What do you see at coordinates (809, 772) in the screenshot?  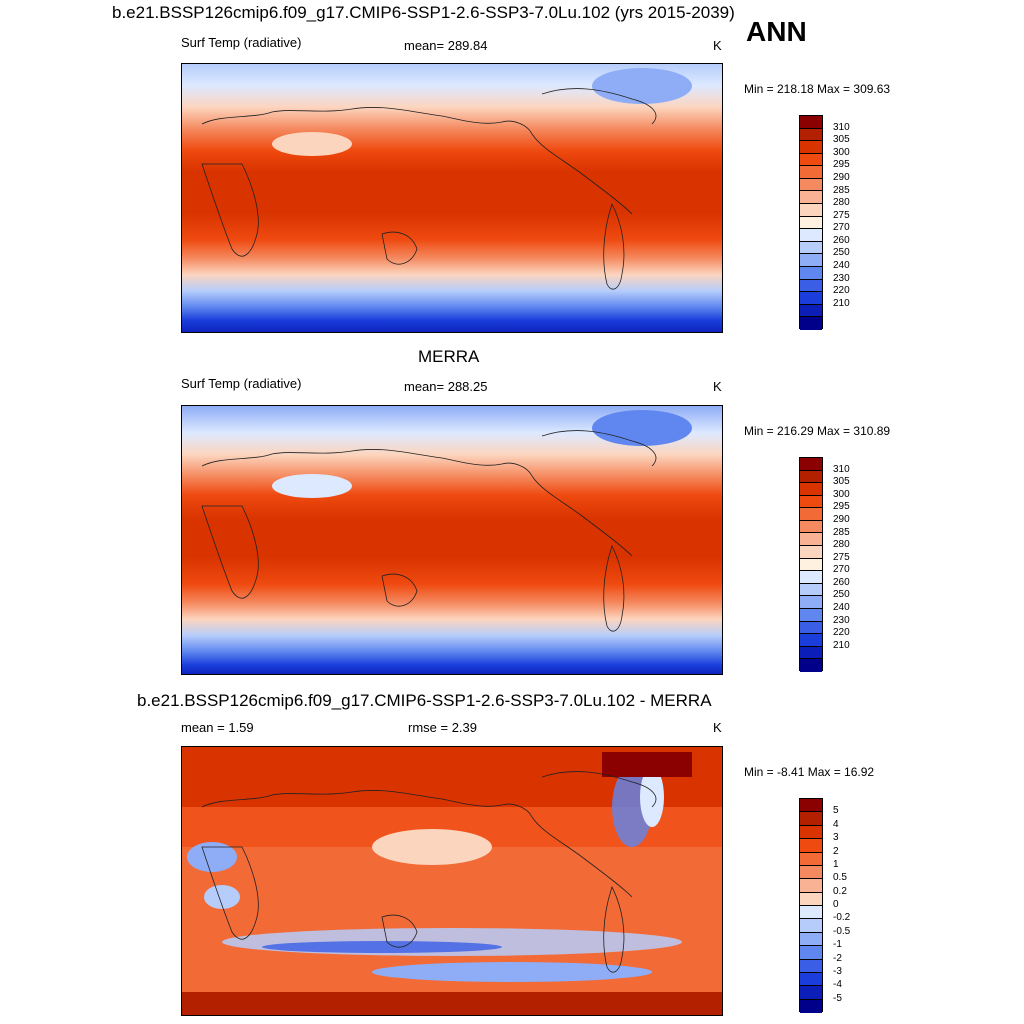 I see `panel3-minmax: Min = -8.41 Max = 16.92` at bounding box center [809, 772].